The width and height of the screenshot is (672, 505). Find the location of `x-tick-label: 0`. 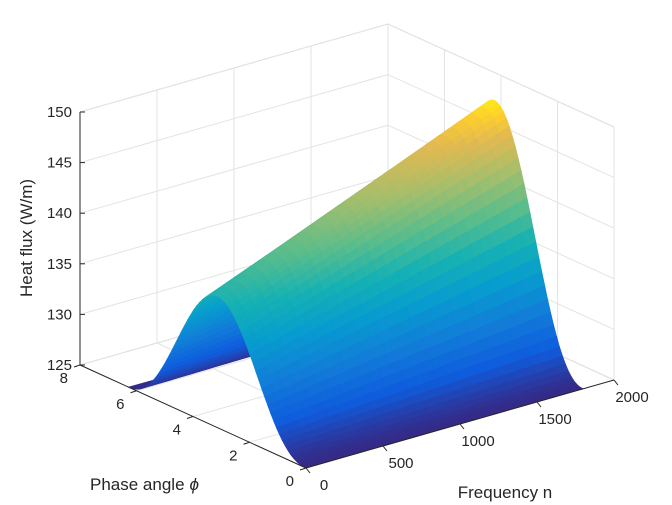

x-tick-label: 0 is located at coordinates (324, 485).